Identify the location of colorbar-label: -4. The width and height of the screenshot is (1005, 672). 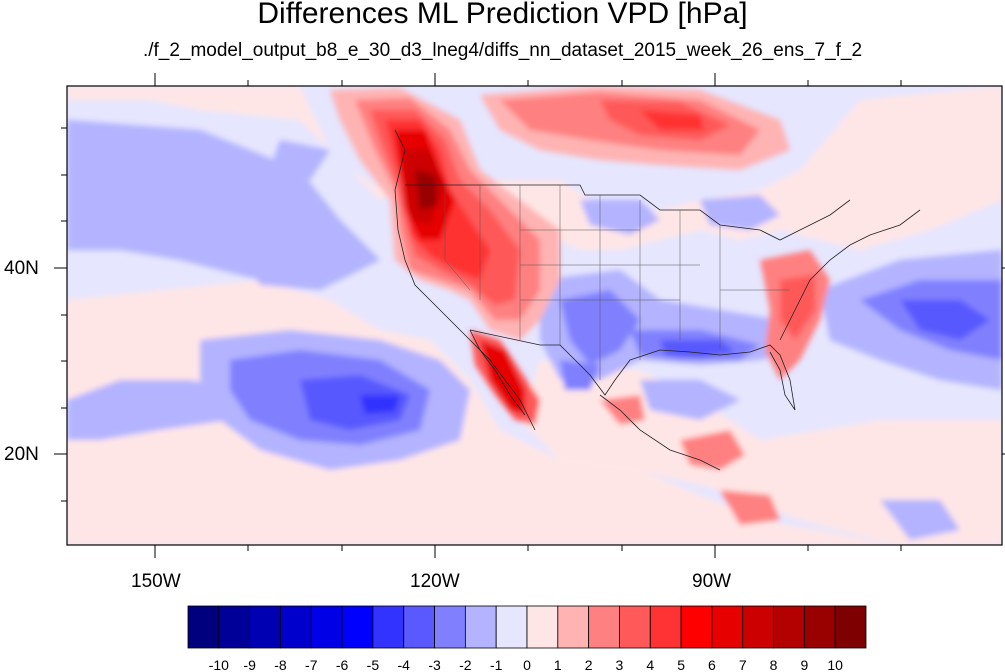
(404, 664).